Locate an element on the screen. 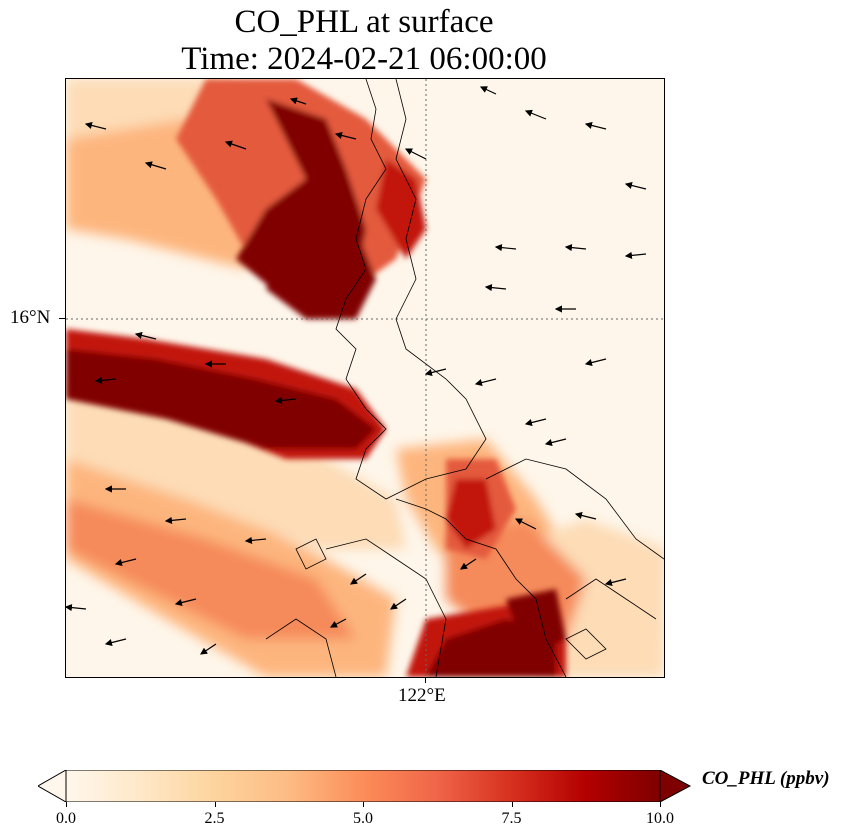 Image resolution: width=852 pixels, height=839 pixels. colorbar-gradient is located at coordinates (363, 786).